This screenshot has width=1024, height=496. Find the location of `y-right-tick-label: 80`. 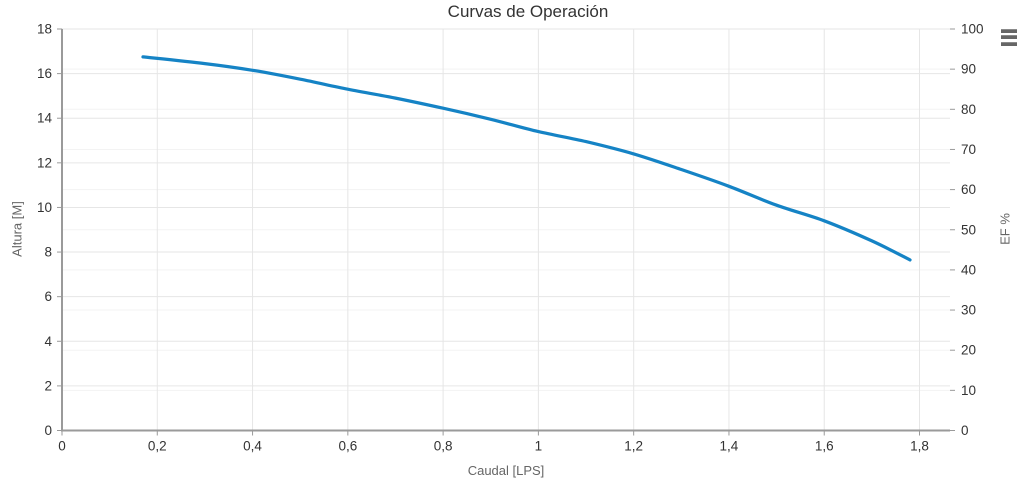

y-right-tick-label: 80 is located at coordinates (968, 109).